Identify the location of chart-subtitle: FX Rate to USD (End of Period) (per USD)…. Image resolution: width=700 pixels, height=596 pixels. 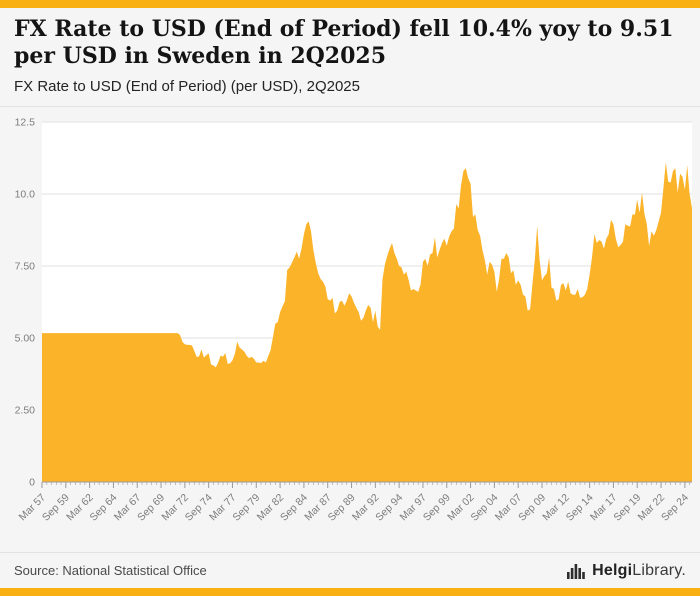
(187, 86).